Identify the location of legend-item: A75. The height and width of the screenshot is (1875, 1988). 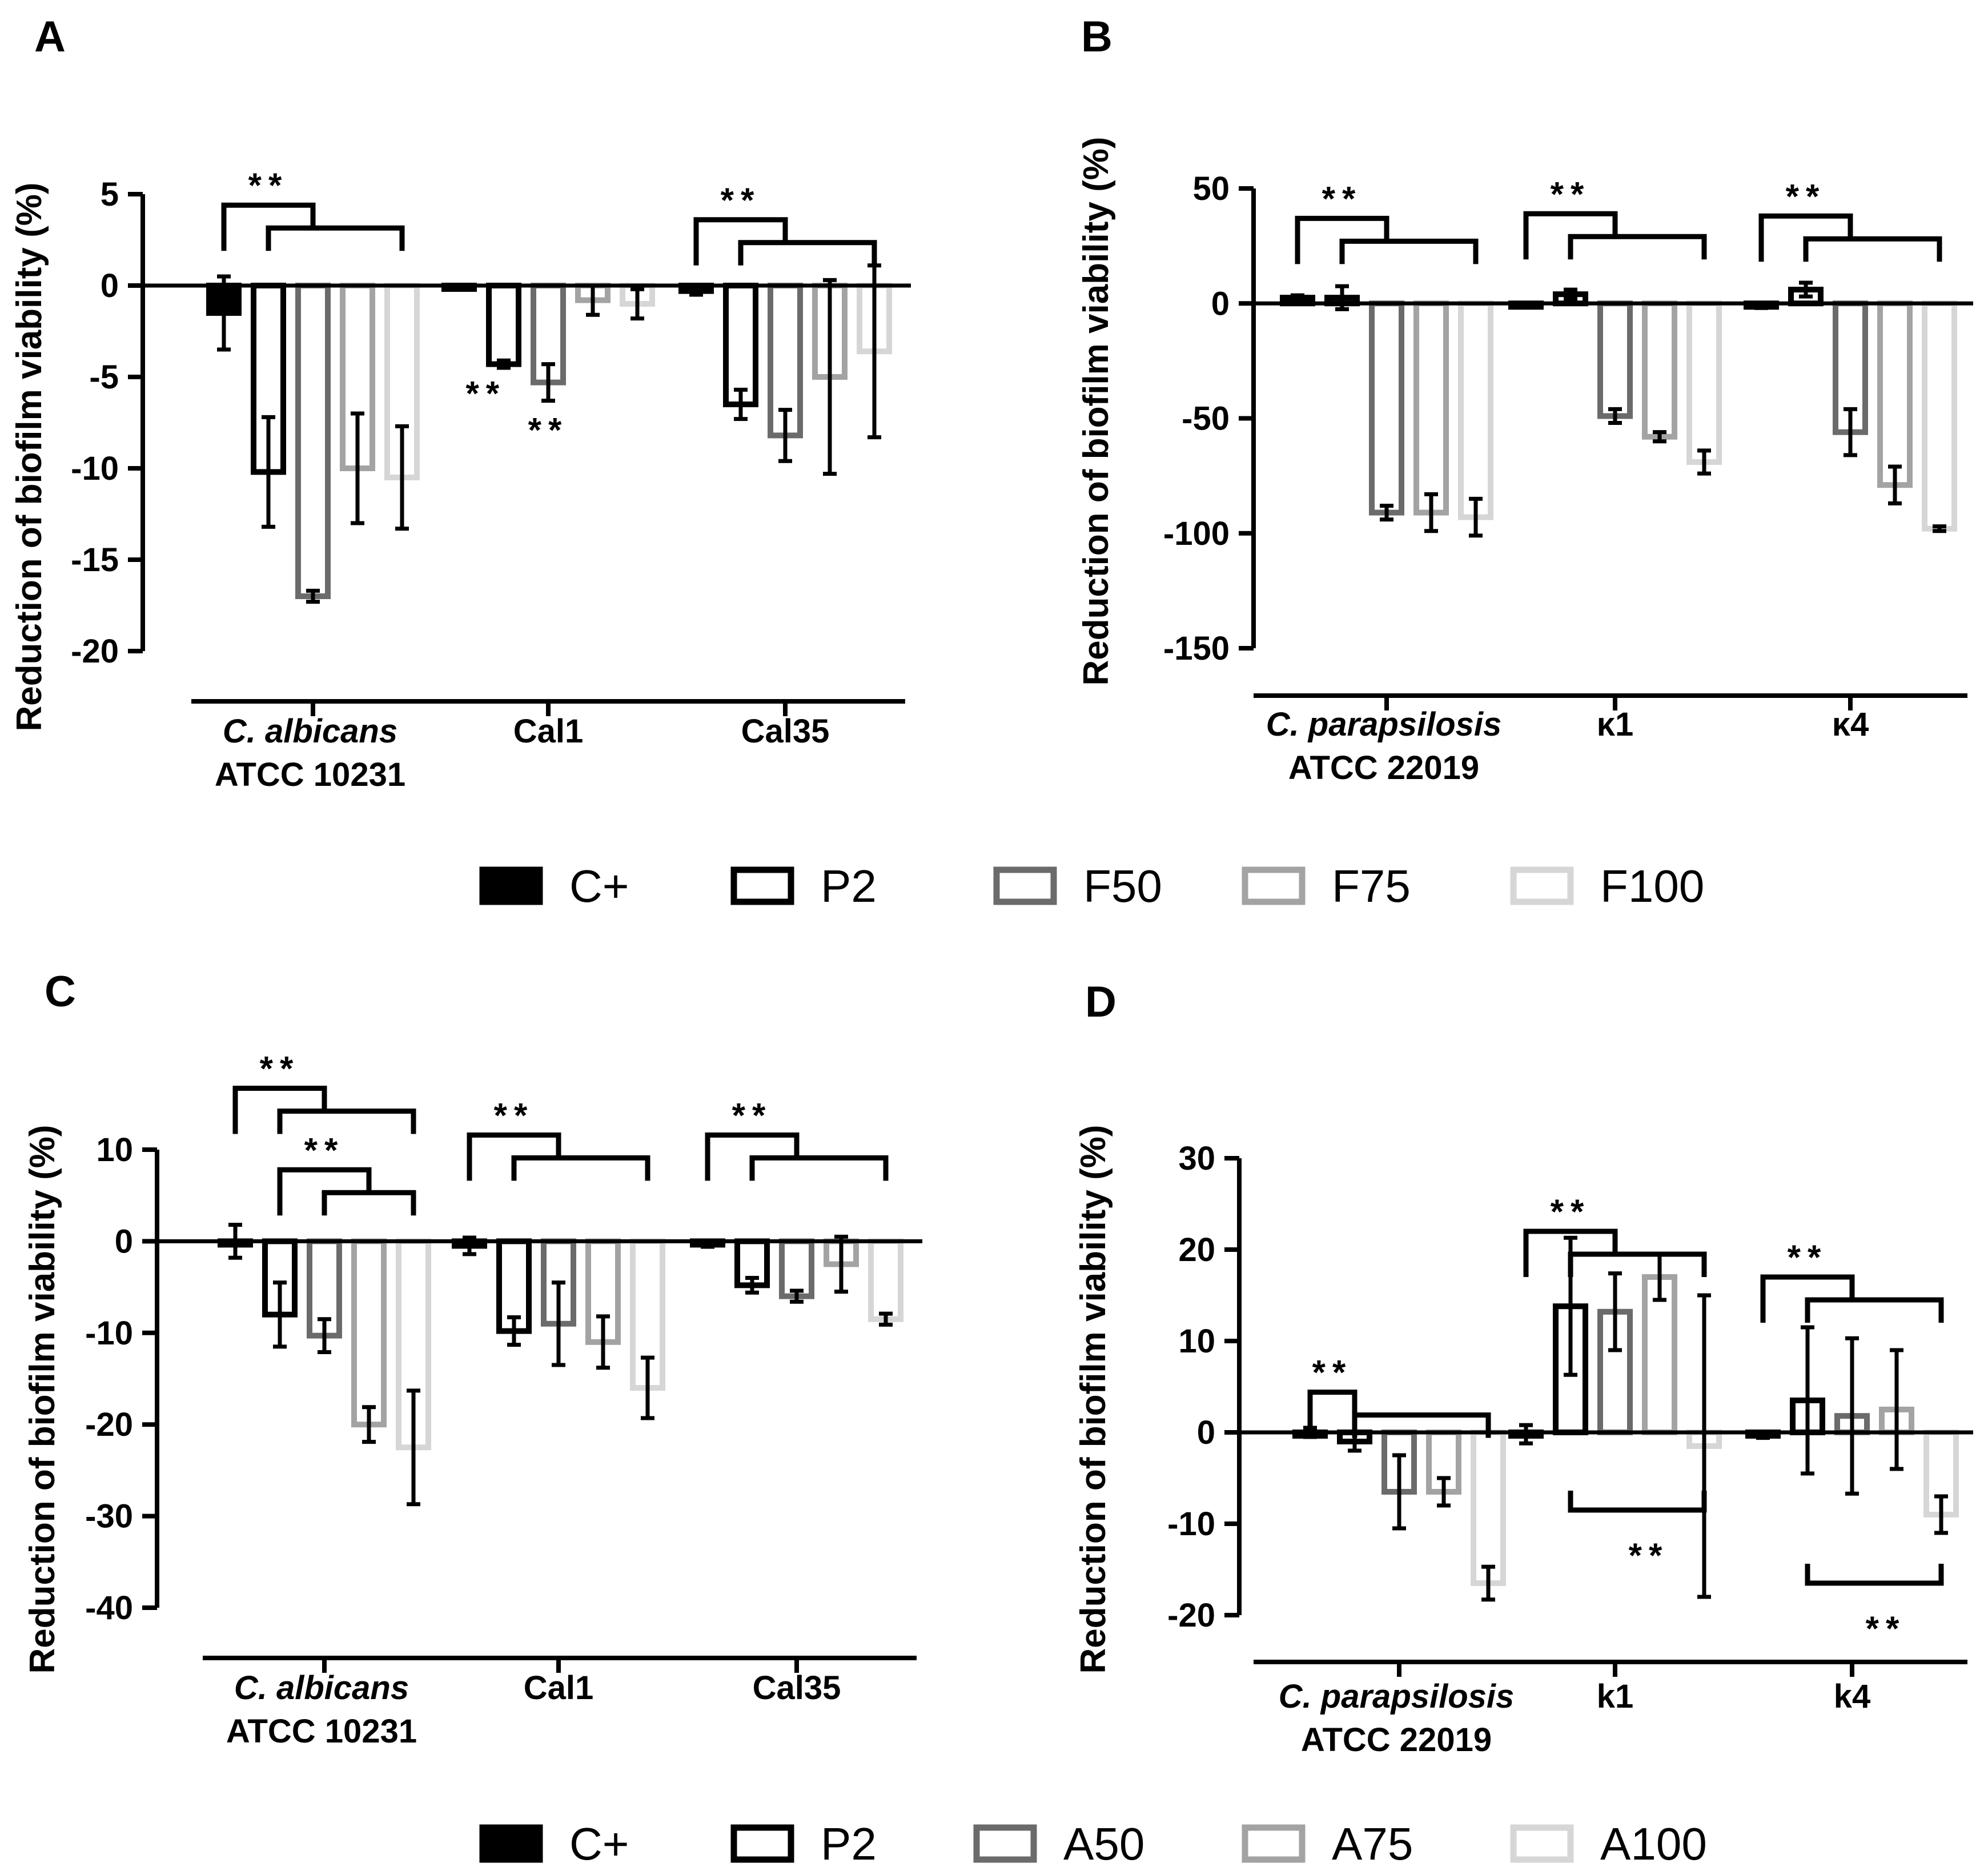
(1327, 1843).